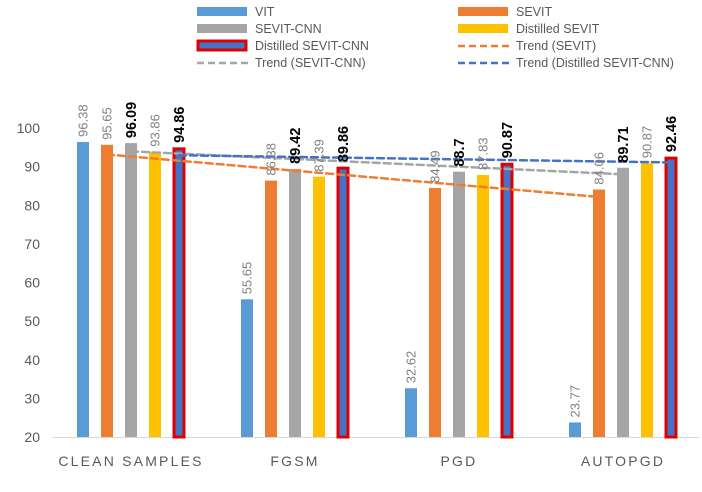  I want to click on data-label: 23.77, so click(575, 401).